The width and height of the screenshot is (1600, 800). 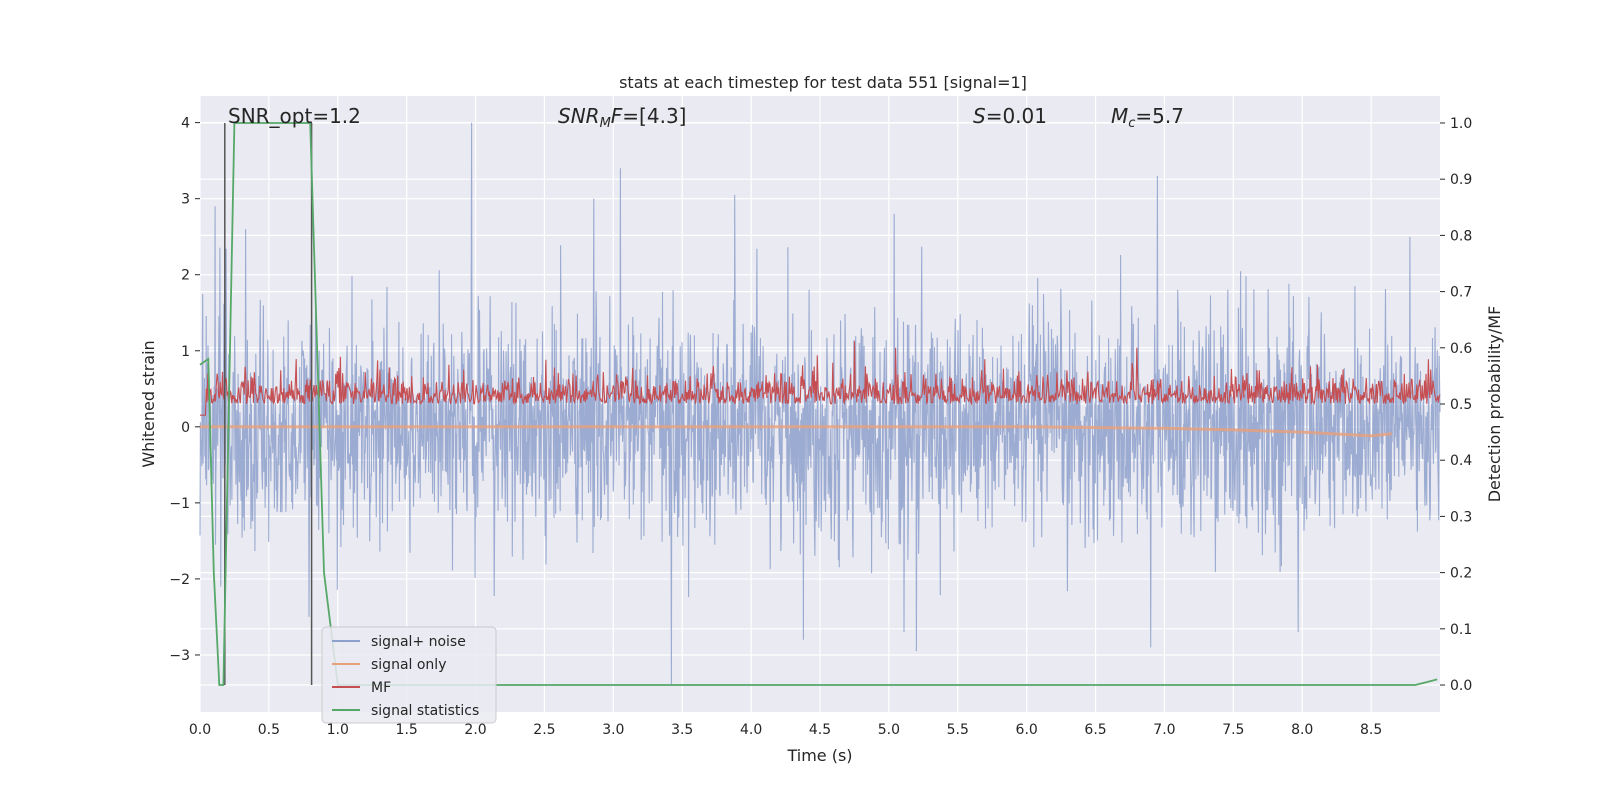 What do you see at coordinates (1016, 116) in the screenshot?
I see `s-value: =0.01` at bounding box center [1016, 116].